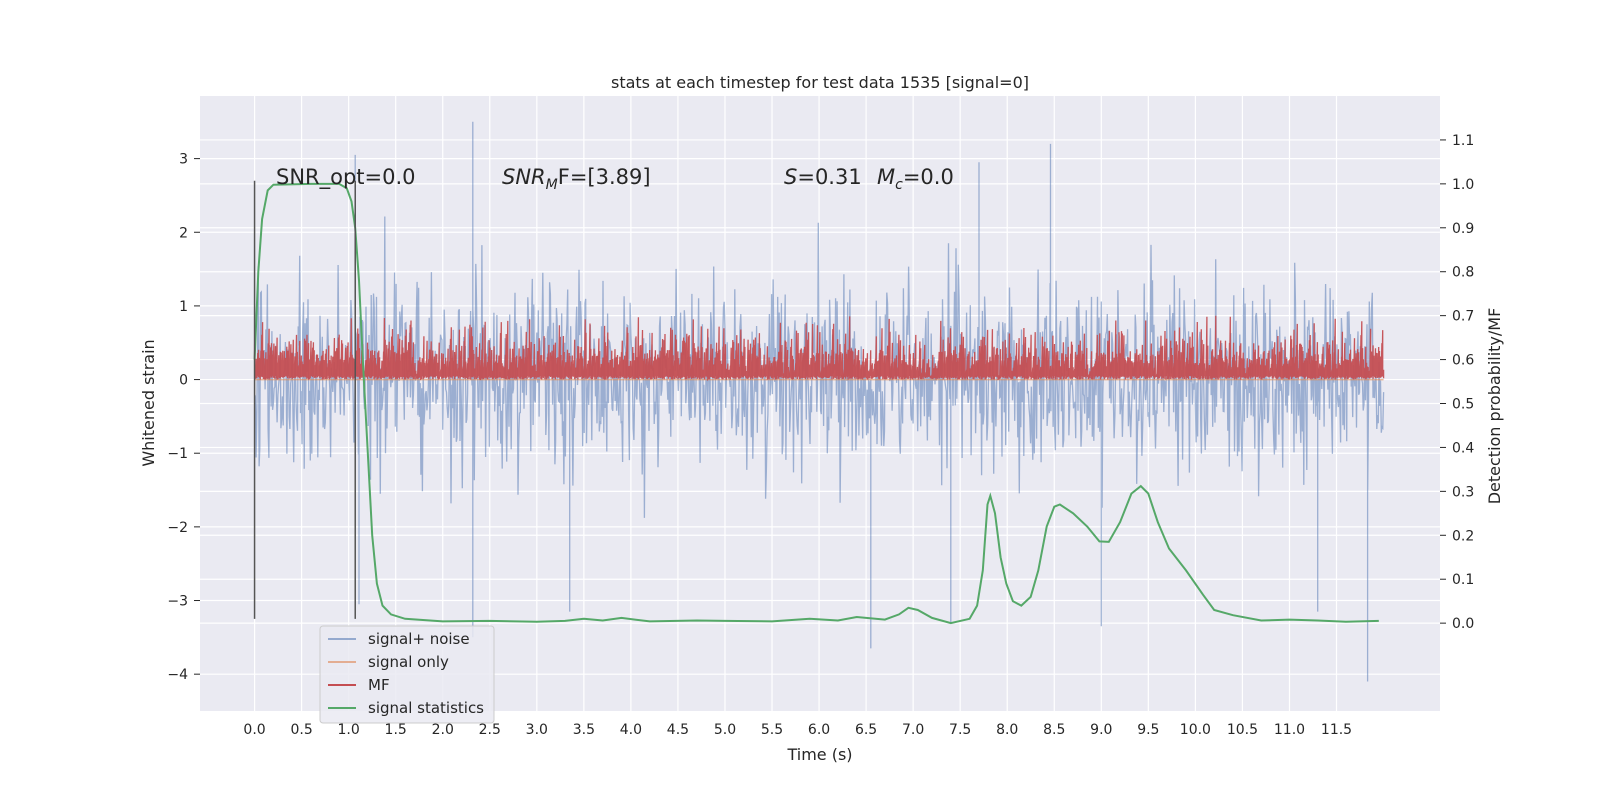 This screenshot has height=800, width=1600. What do you see at coordinates (1463, 273) in the screenshot?
I see `y2-tick-label: 0.8` at bounding box center [1463, 273].